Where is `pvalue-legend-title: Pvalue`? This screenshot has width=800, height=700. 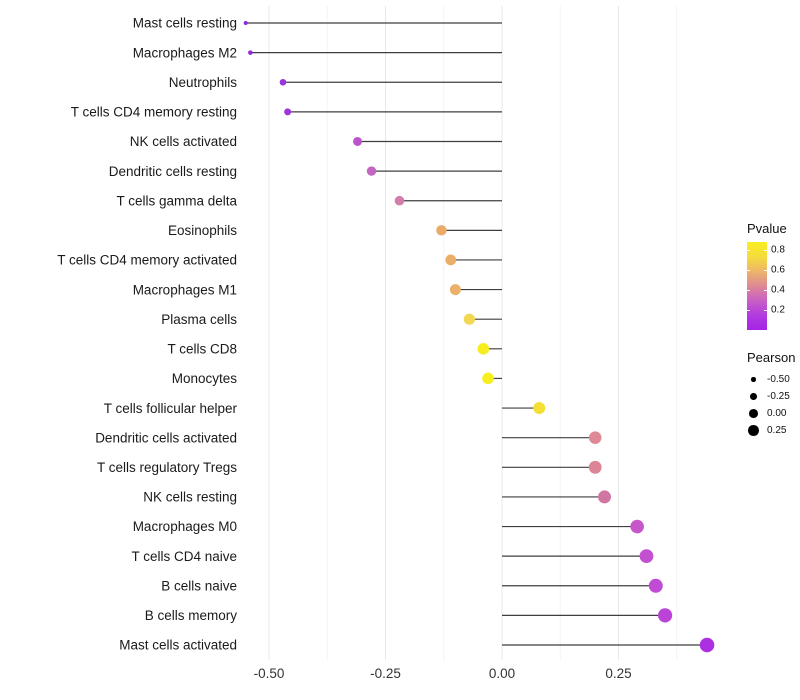
pvalue-legend-title: Pvalue is located at coordinates (767, 228).